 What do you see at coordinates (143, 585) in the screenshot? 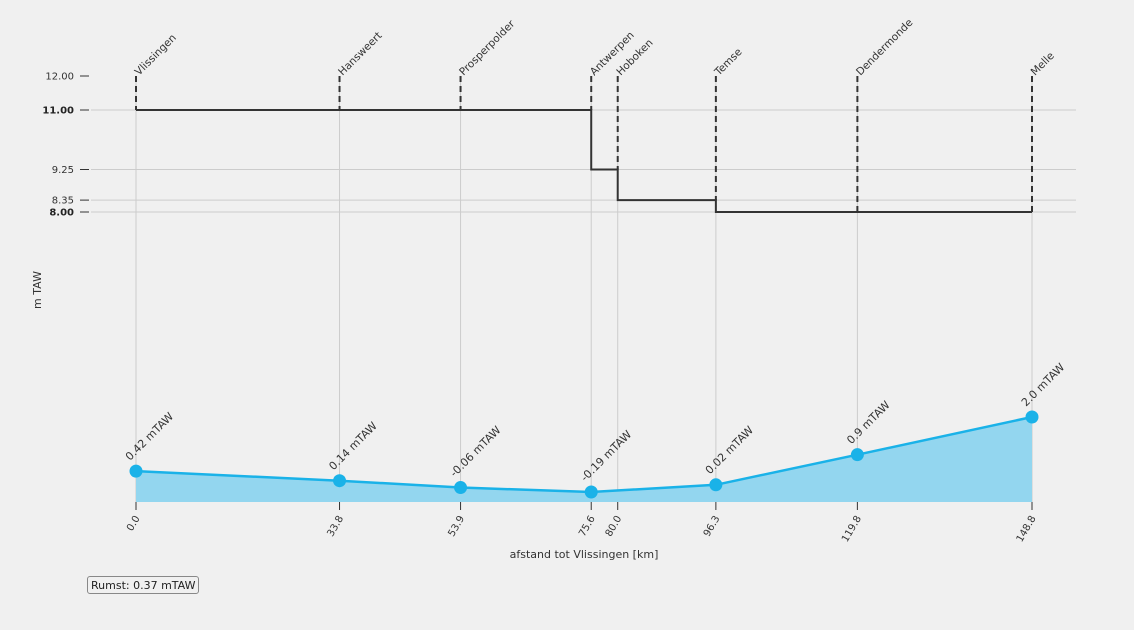
I see `rumst-info-box: Rumst: 0.37 mTAW` at bounding box center [143, 585].